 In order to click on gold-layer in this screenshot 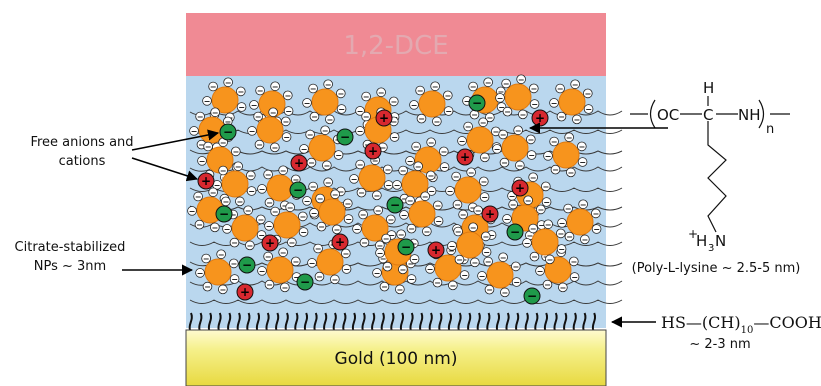, I will do `click(396, 357)`.